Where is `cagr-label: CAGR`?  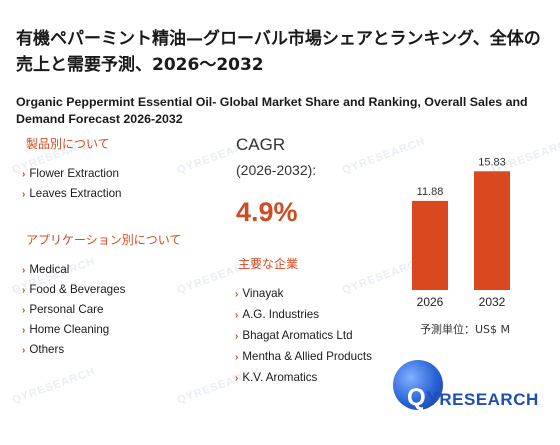 cagr-label: CAGR is located at coordinates (261, 144).